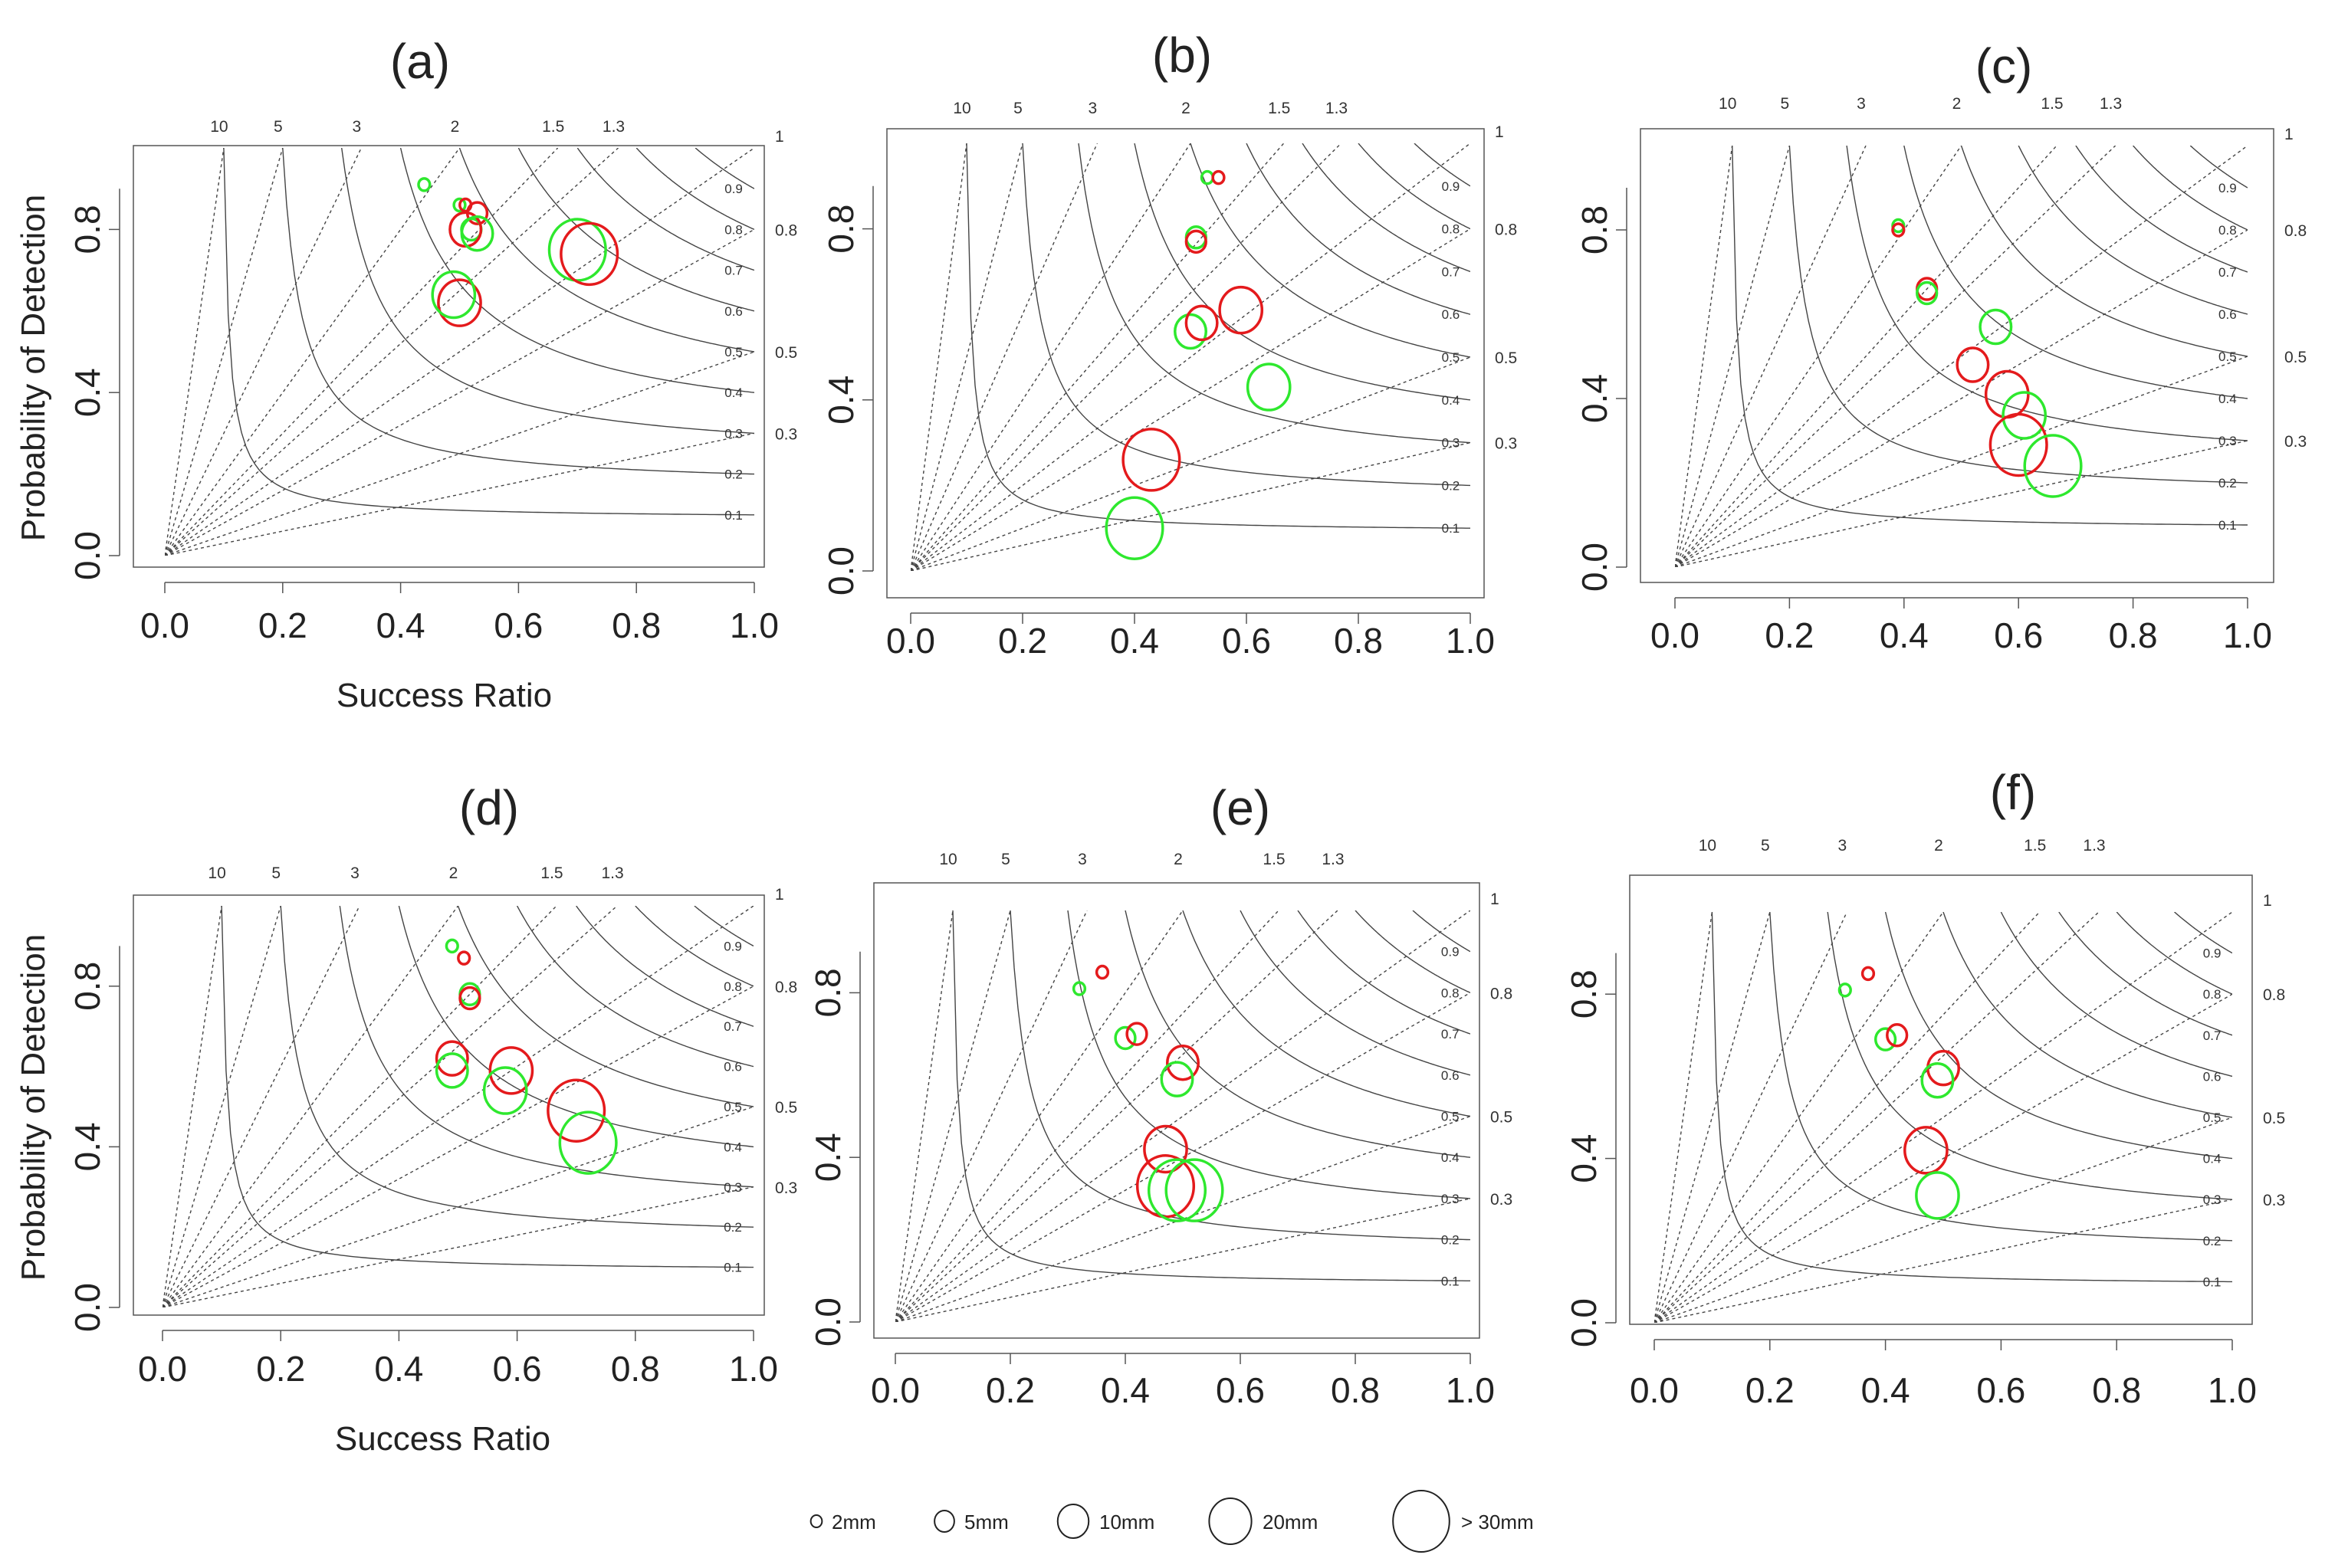 The width and height of the screenshot is (2325, 1568). What do you see at coordinates (526, 1056) in the screenshot?
I see `data-points` at bounding box center [526, 1056].